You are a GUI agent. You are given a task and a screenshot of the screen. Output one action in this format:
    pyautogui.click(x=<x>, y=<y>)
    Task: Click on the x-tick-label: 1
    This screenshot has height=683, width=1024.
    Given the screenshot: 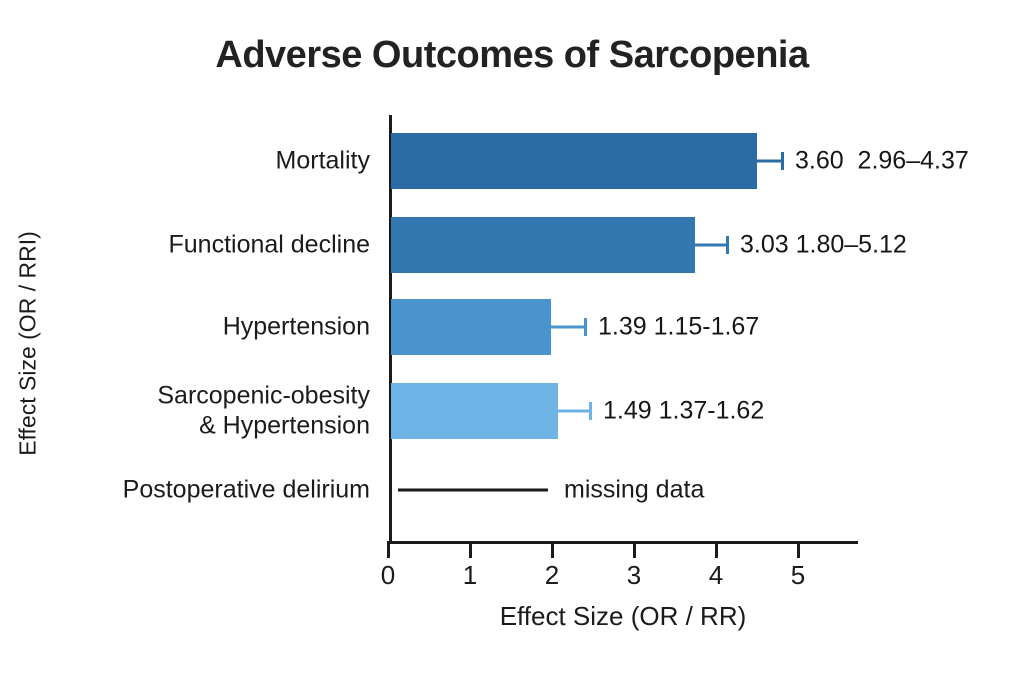 What is the action you would take?
    pyautogui.click(x=470, y=575)
    